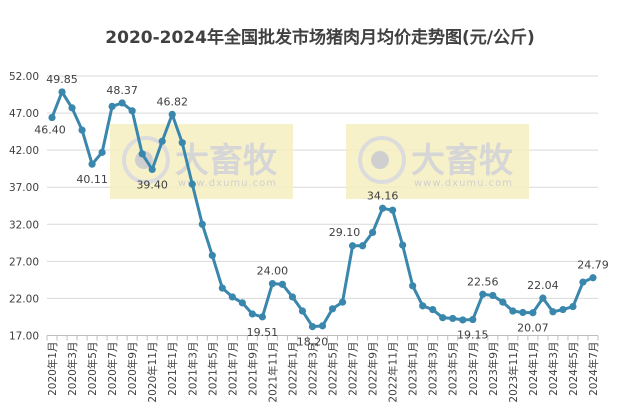  What do you see at coordinates (333, 369) in the screenshot?
I see `x-tick-label: 2022年5月` at bounding box center [333, 369].